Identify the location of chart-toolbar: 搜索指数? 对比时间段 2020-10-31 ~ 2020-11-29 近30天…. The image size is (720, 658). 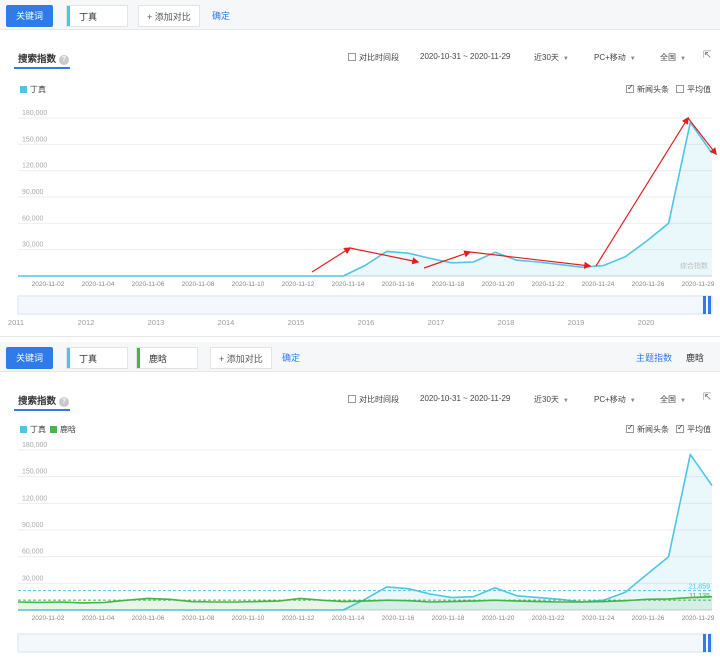
(360, 399).